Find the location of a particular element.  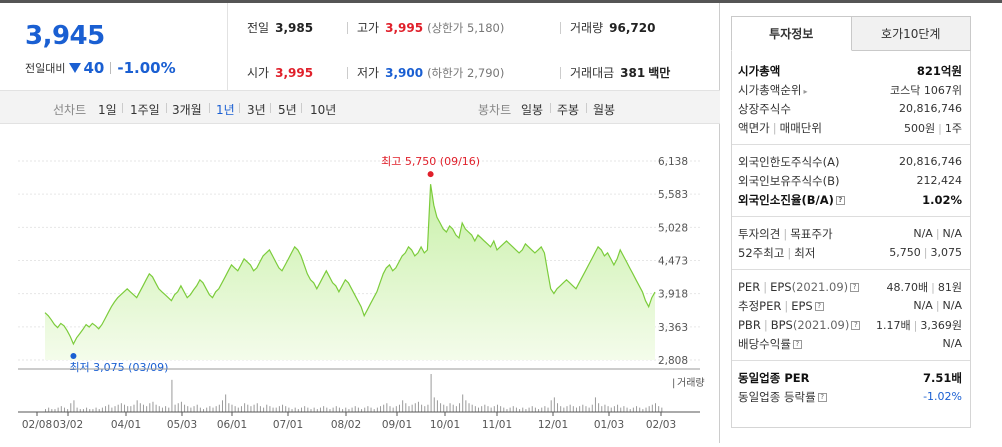

opinion-label: 투자의견 is located at coordinates (759, 233).